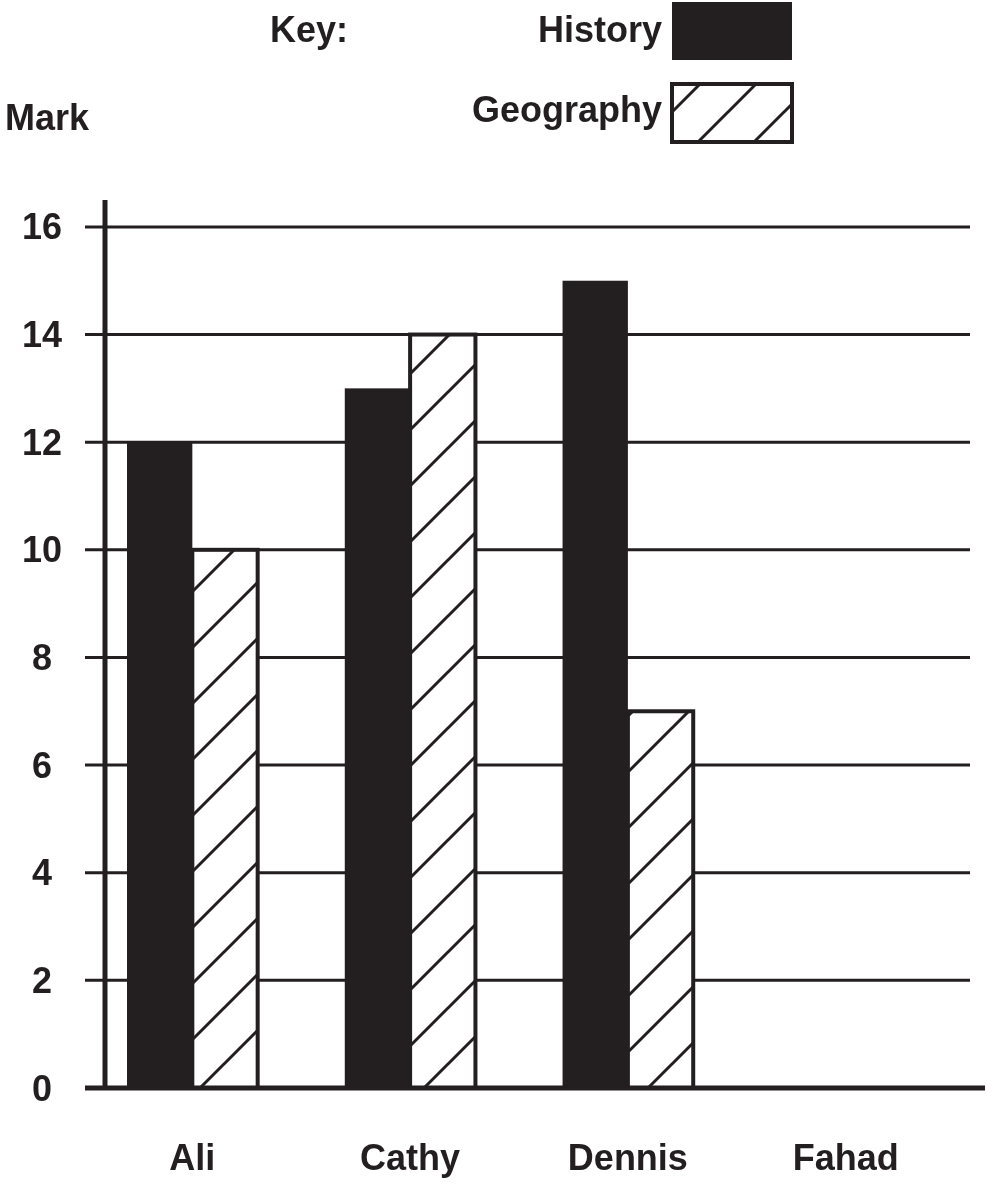  I want to click on x-tick-label: Dennis, so click(627, 1157).